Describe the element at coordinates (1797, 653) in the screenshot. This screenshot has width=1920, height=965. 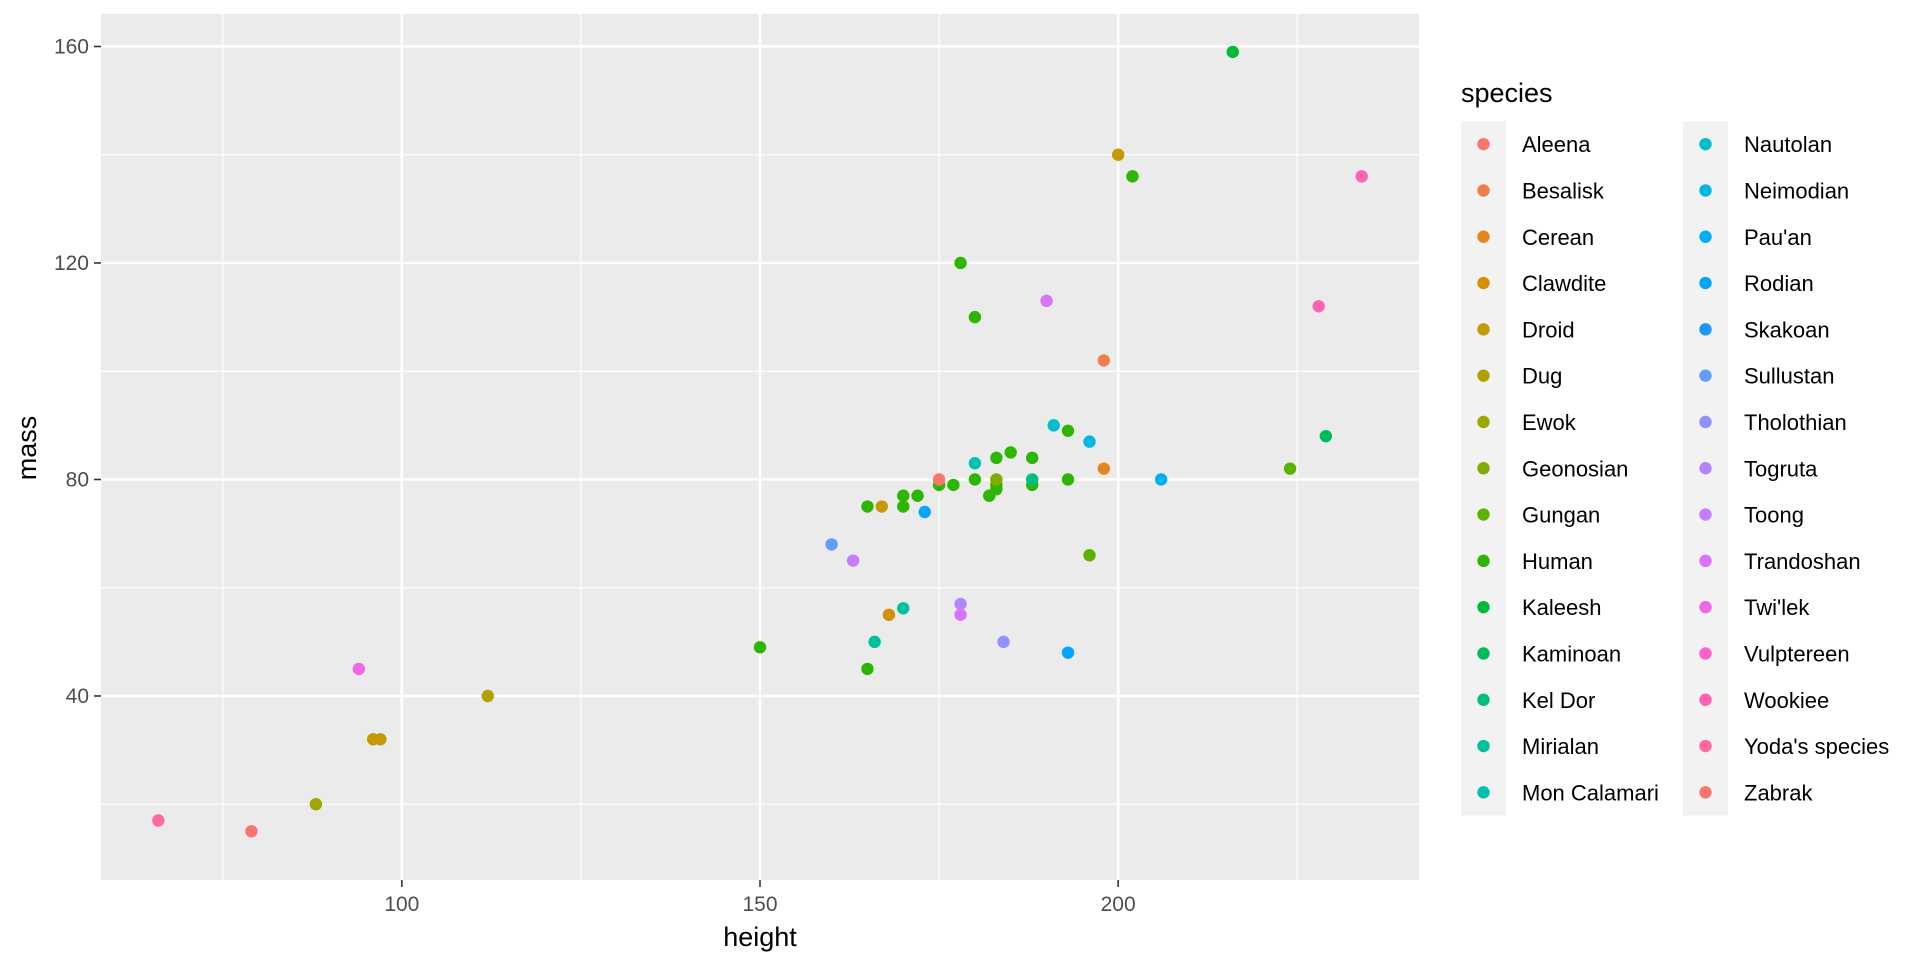
I see `legend-label: Vulptereen` at that location.